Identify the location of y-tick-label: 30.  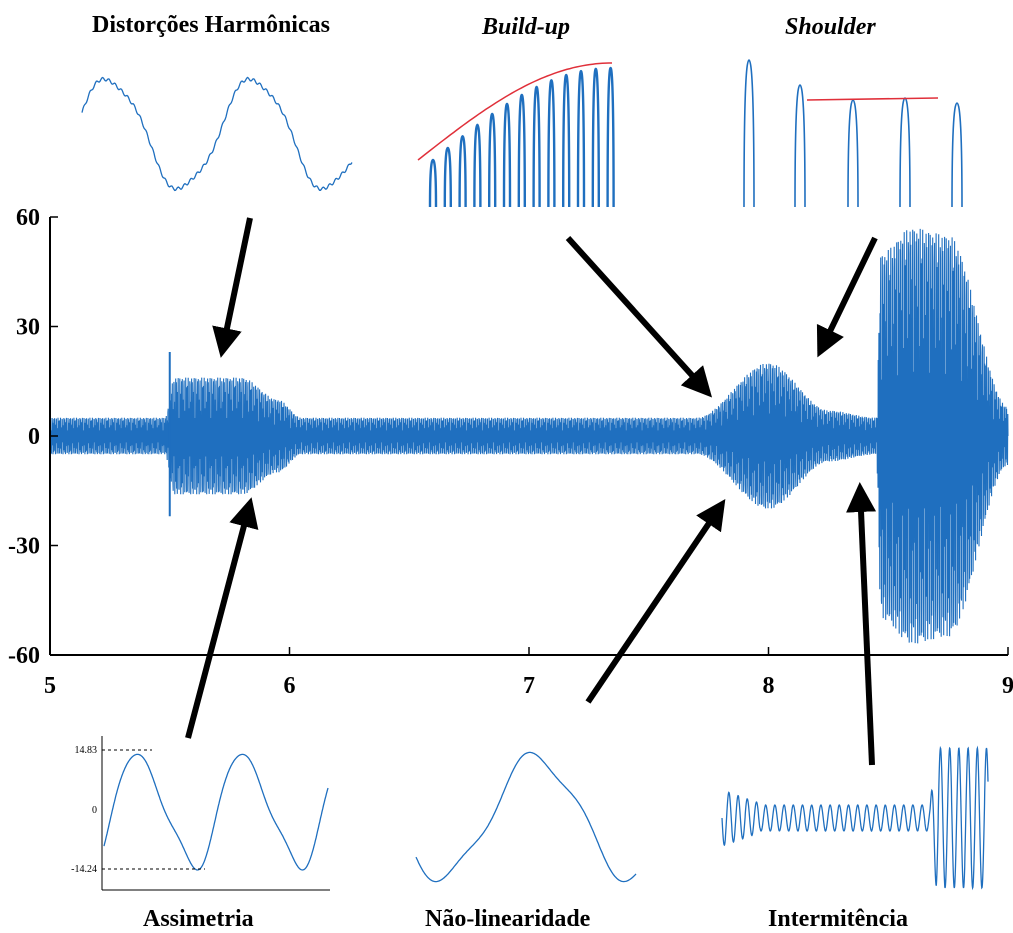
(28, 328).